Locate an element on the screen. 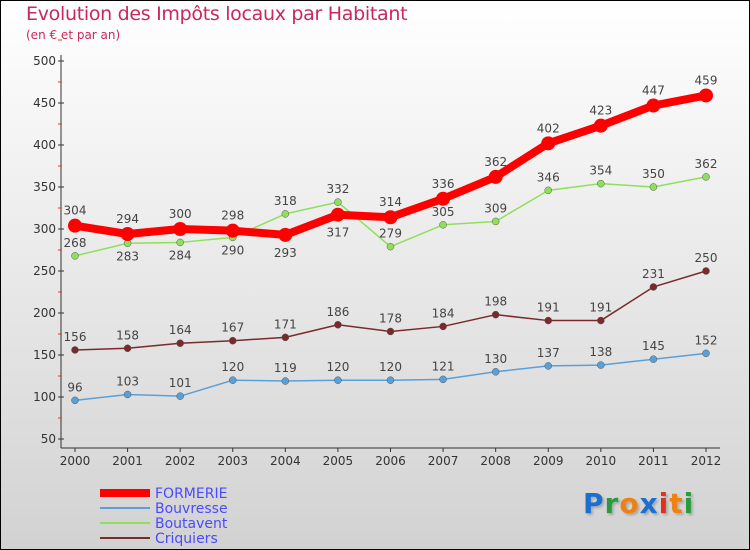 This screenshot has height=550, width=750. x-tick-label: 2002 is located at coordinates (180, 461).